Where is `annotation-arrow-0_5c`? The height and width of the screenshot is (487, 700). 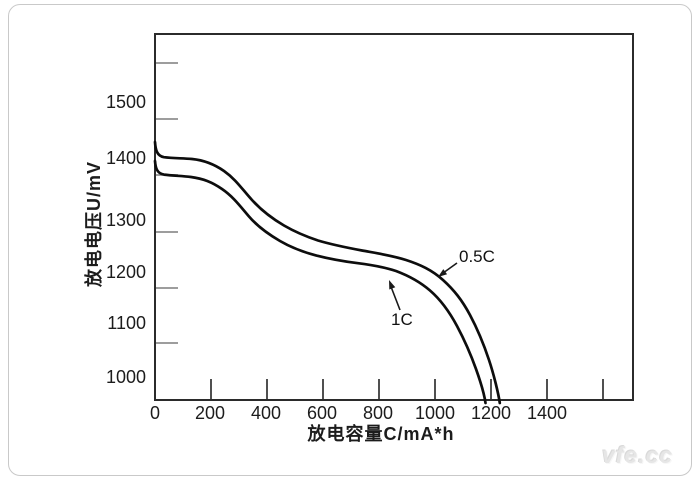
annotation-arrow-0_5c is located at coordinates (448, 269).